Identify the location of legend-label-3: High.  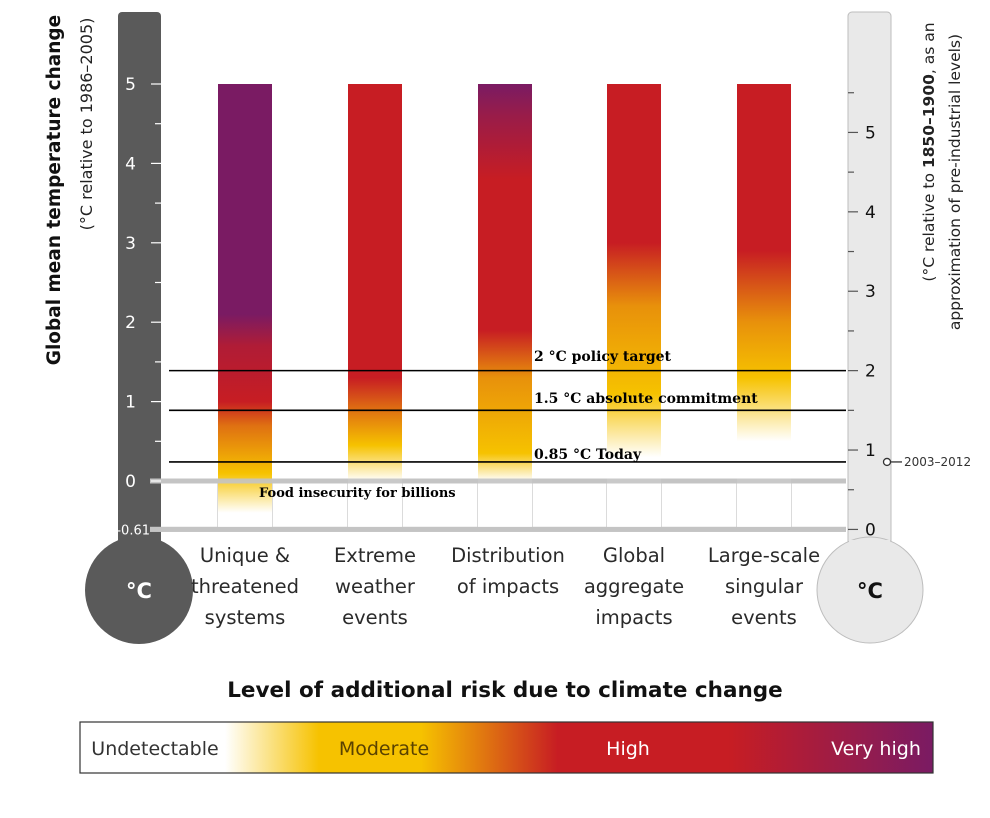
(628, 749).